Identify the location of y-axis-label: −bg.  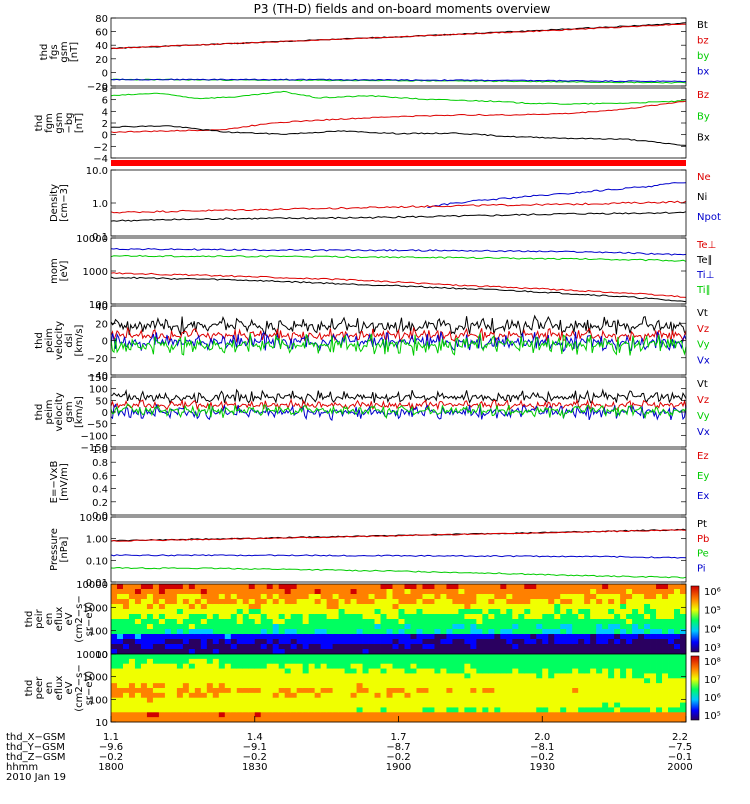
(69, 122).